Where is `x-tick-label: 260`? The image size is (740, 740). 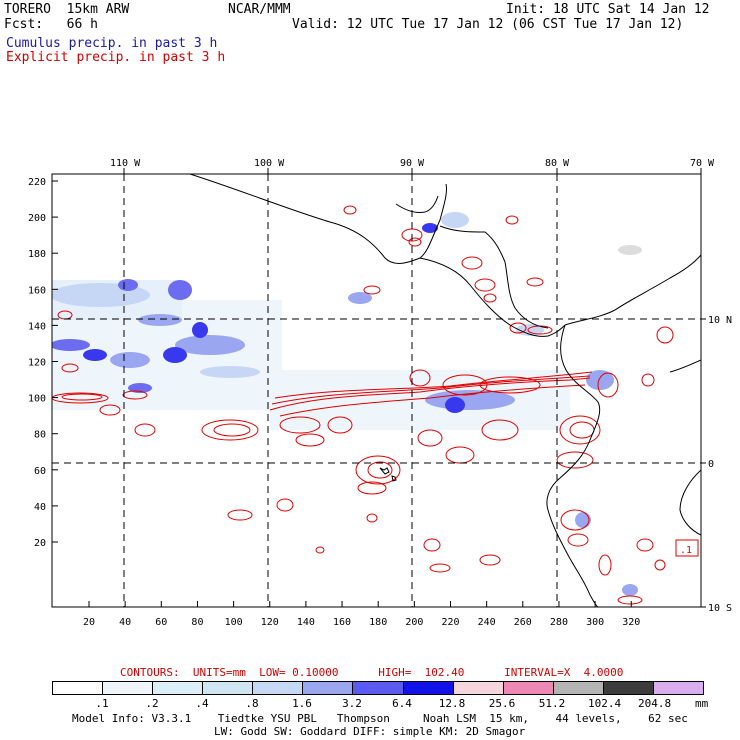 x-tick-label: 260 is located at coordinates (523, 622).